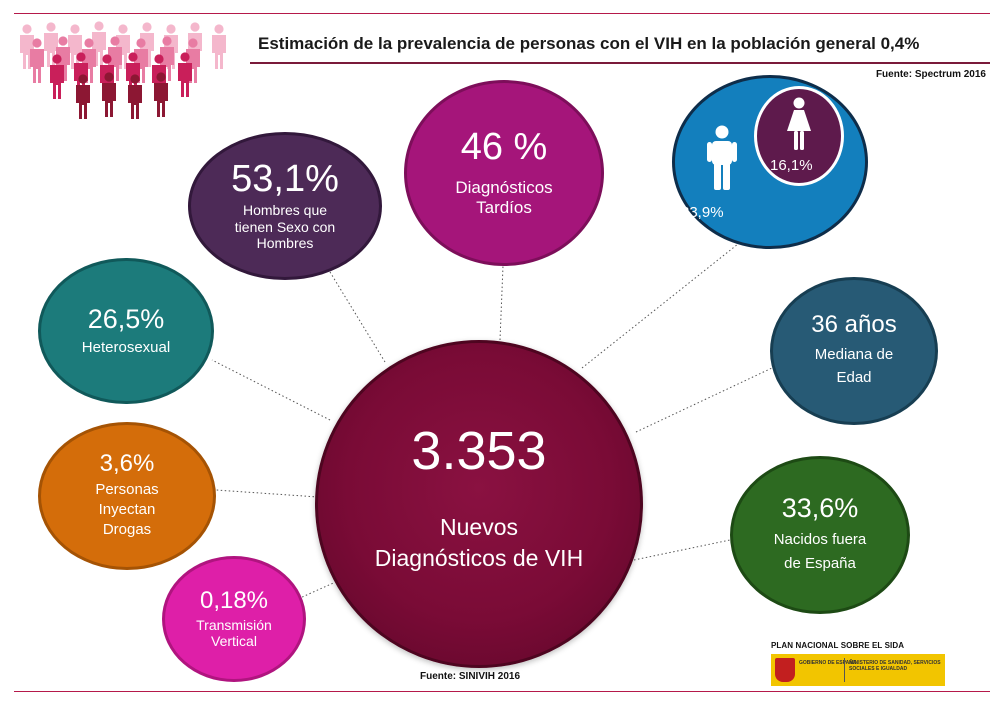  I want to click on hsh-value: 53,1%, so click(285, 178).